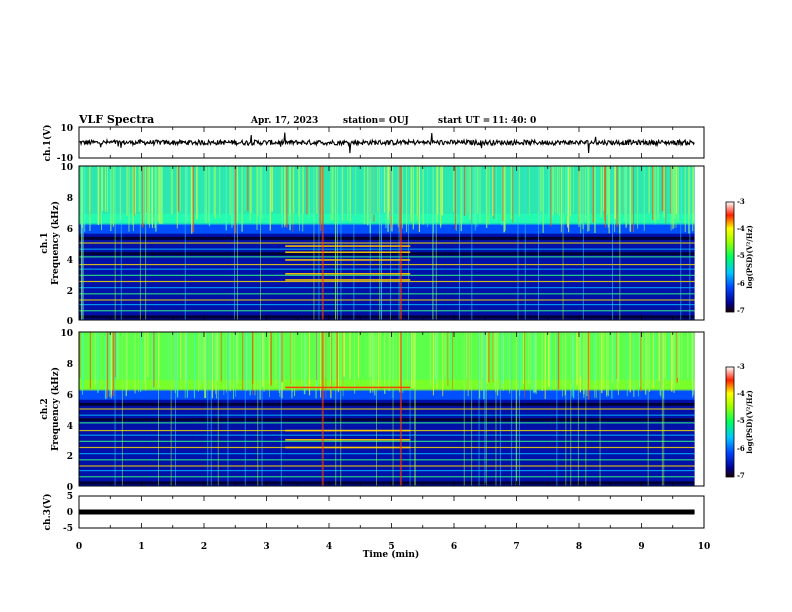 This screenshot has height=612, width=792. Describe the element at coordinates (329, 547) in the screenshot. I see `x-tick-label-4: 4` at that location.